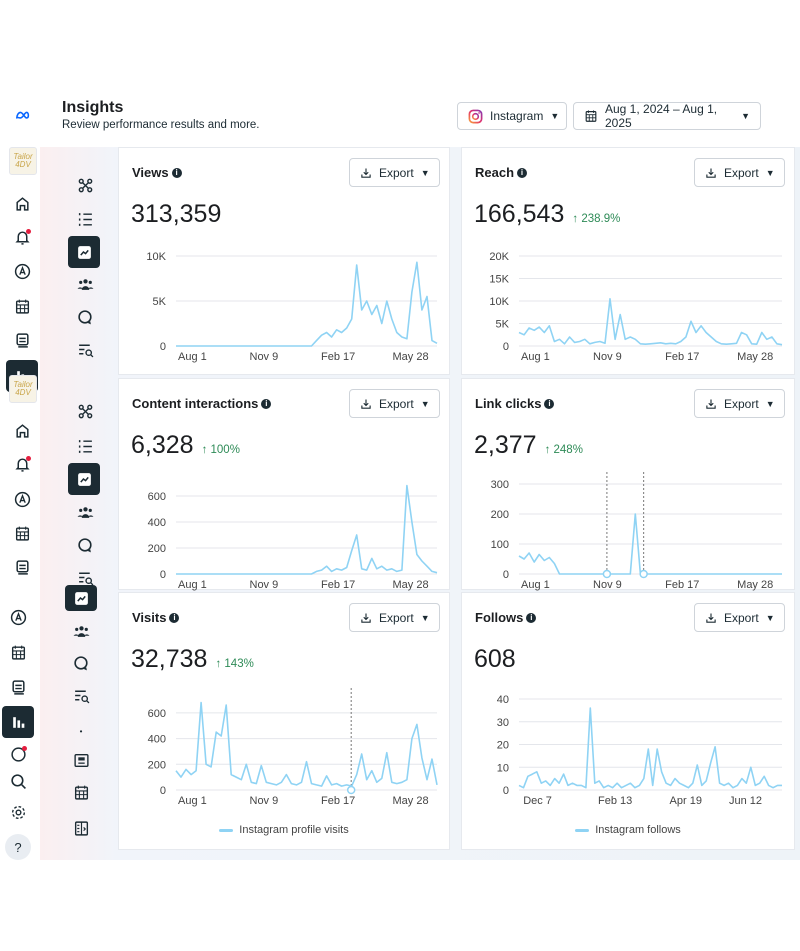 Image resolution: width=800 pixels, height=951 pixels. Describe the element at coordinates (157, 740) in the screenshot. I see `y-tick-label: 400` at that location.